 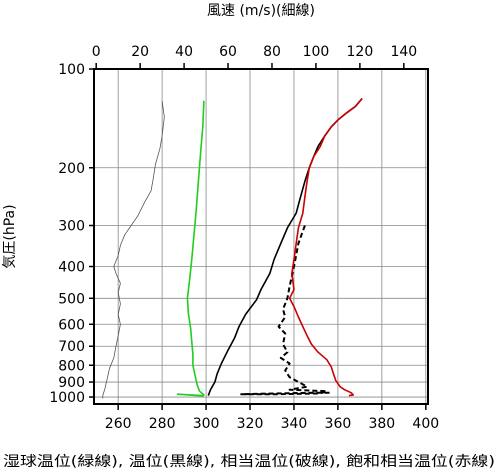 I want to click on top-tick-label: 80, so click(x=272, y=52).